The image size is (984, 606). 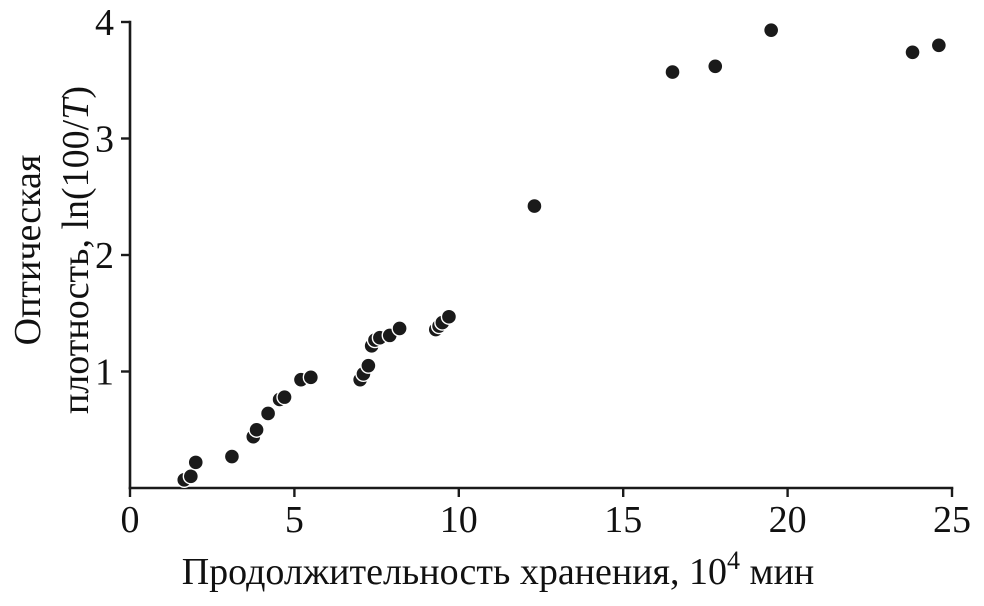 What do you see at coordinates (952, 520) in the screenshot?
I see `x-tick-label: 25` at bounding box center [952, 520].